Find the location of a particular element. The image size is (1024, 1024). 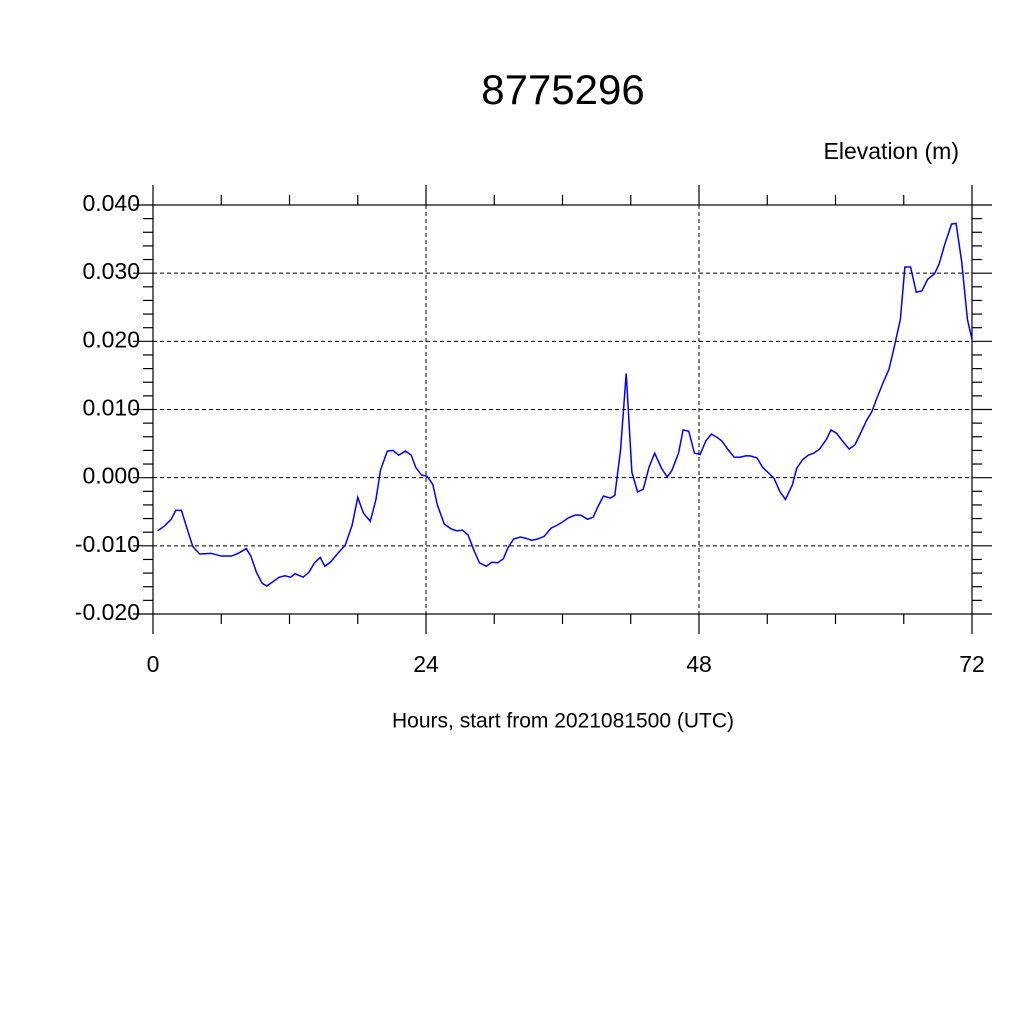

y-tick-label: 0.000 is located at coordinates (111, 476).